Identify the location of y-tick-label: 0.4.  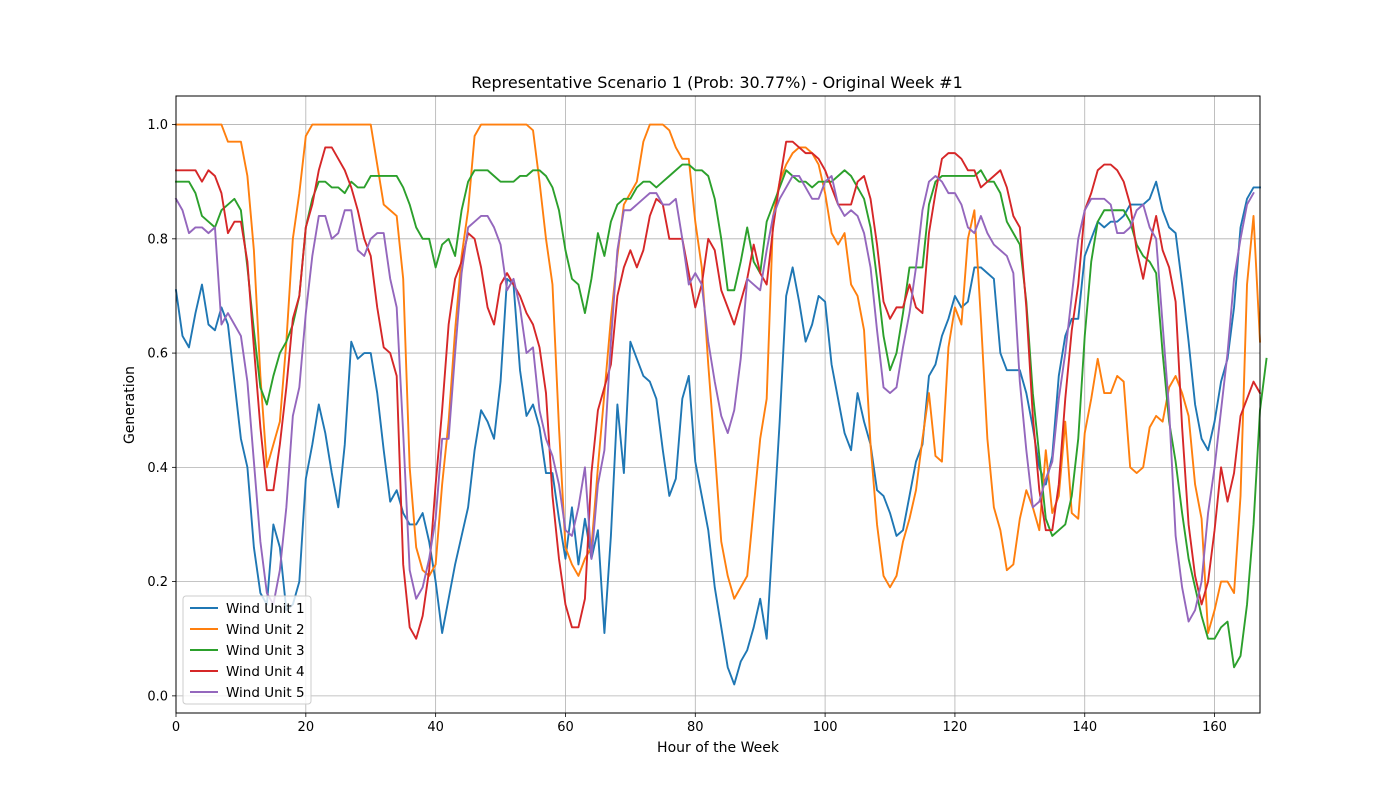
(157, 468).